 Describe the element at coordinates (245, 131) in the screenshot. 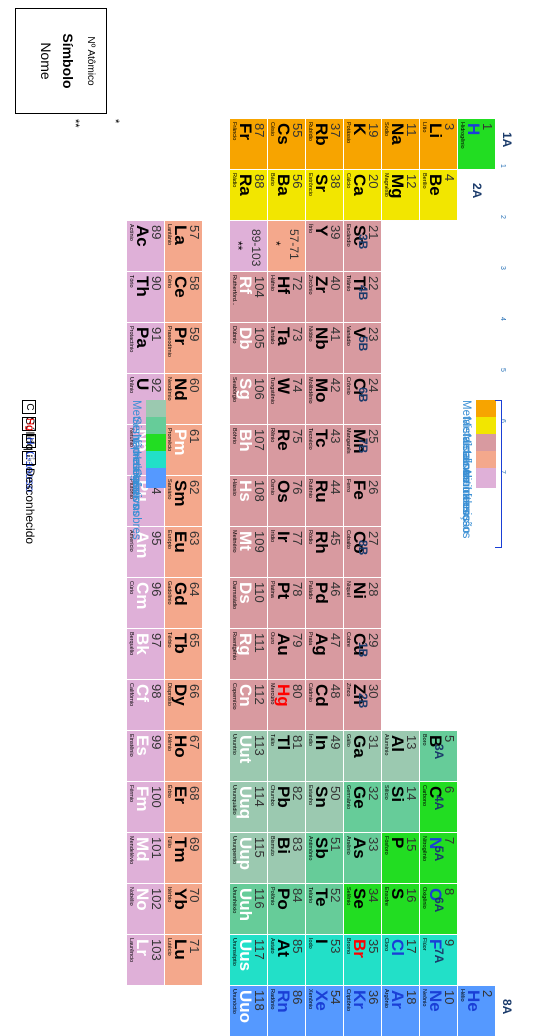

I see `element-symbol: Fr` at that location.